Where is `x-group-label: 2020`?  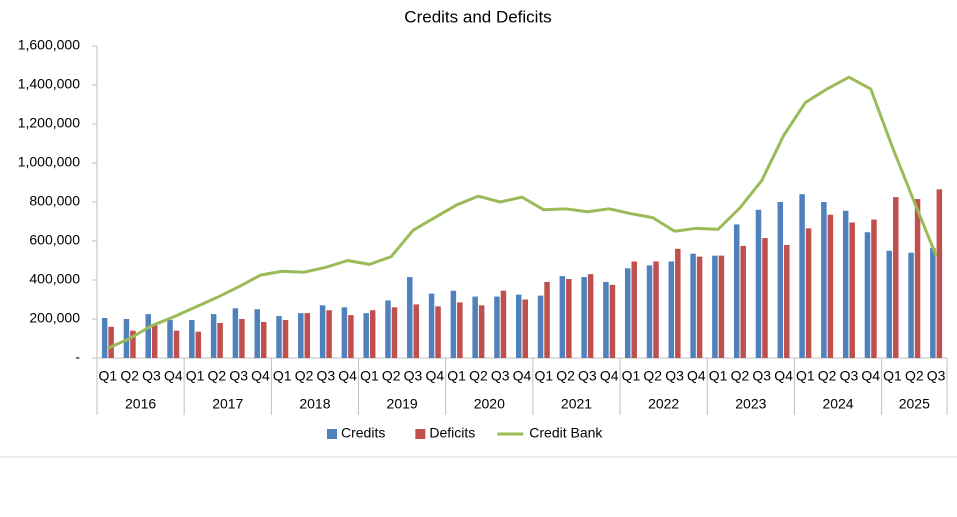 x-group-label: 2020 is located at coordinates (489, 404).